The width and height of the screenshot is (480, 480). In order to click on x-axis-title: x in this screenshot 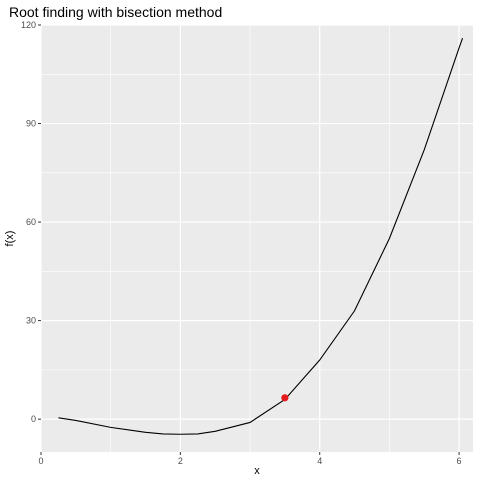, I will do `click(257, 471)`.